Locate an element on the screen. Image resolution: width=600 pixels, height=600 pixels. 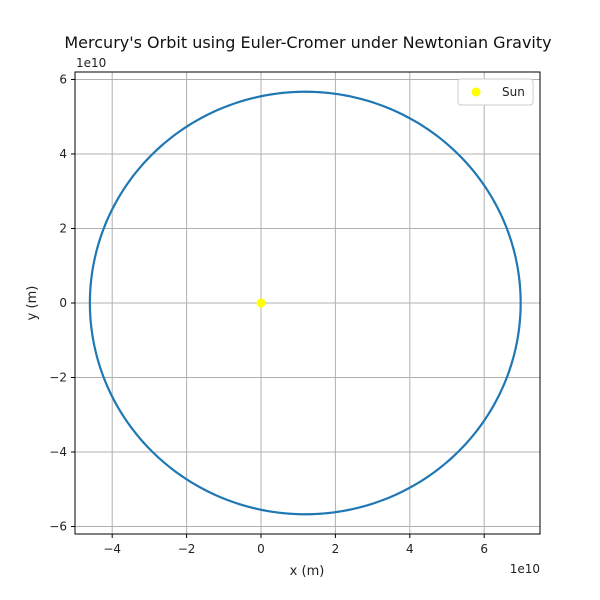
legend-box is located at coordinates (495, 92).